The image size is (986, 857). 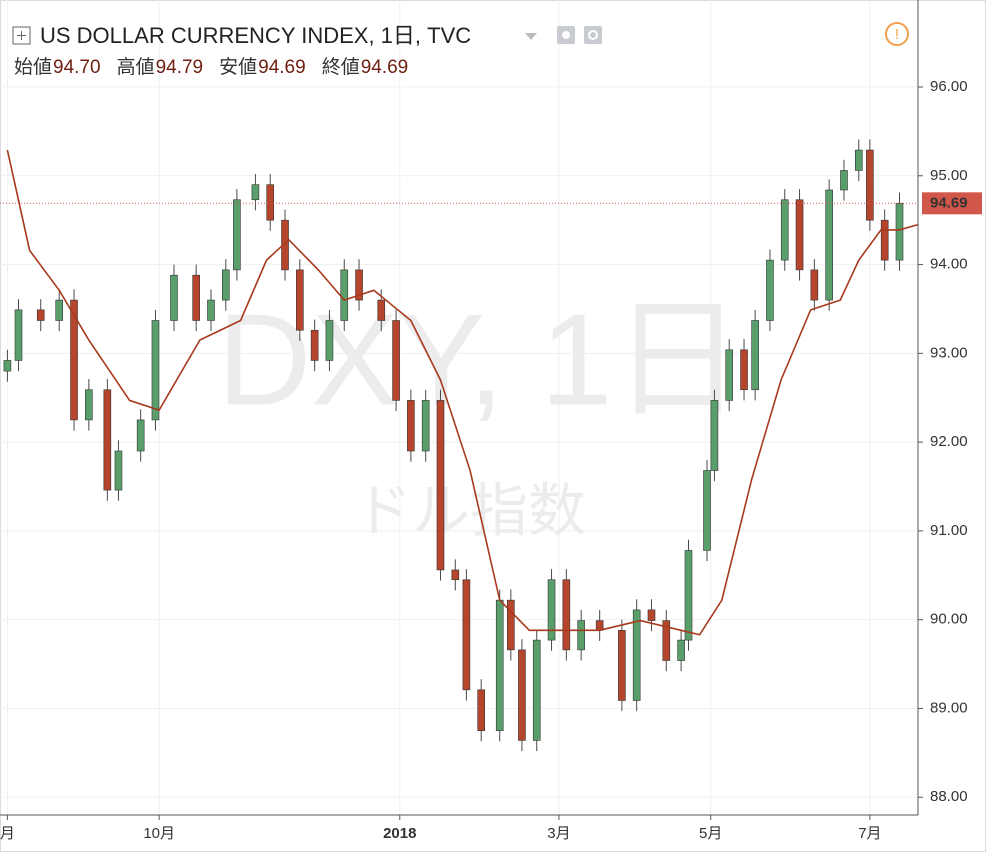 What do you see at coordinates (77, 67) in the screenshot?
I see `ohlc-value: 94.70` at bounding box center [77, 67].